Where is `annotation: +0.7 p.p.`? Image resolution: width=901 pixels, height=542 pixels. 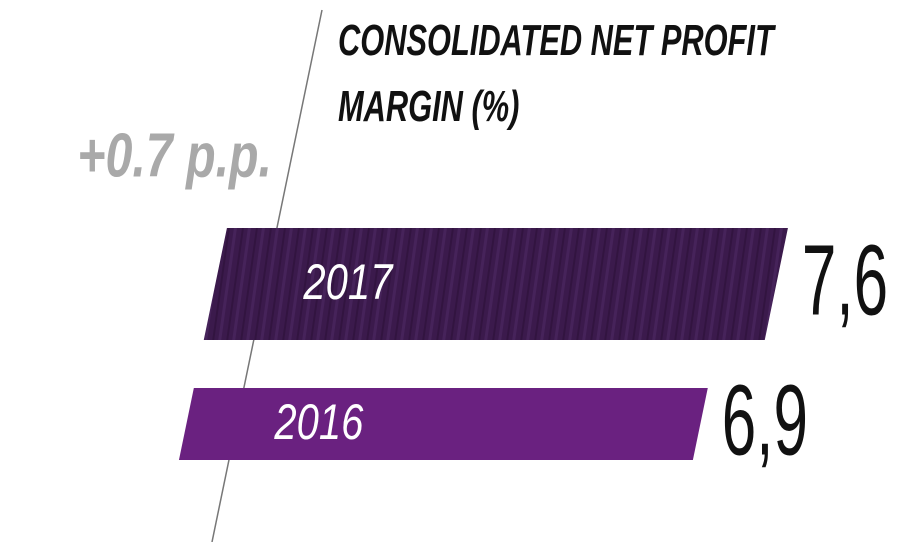
annotation: +0.7 p.p. is located at coordinates (174, 155).